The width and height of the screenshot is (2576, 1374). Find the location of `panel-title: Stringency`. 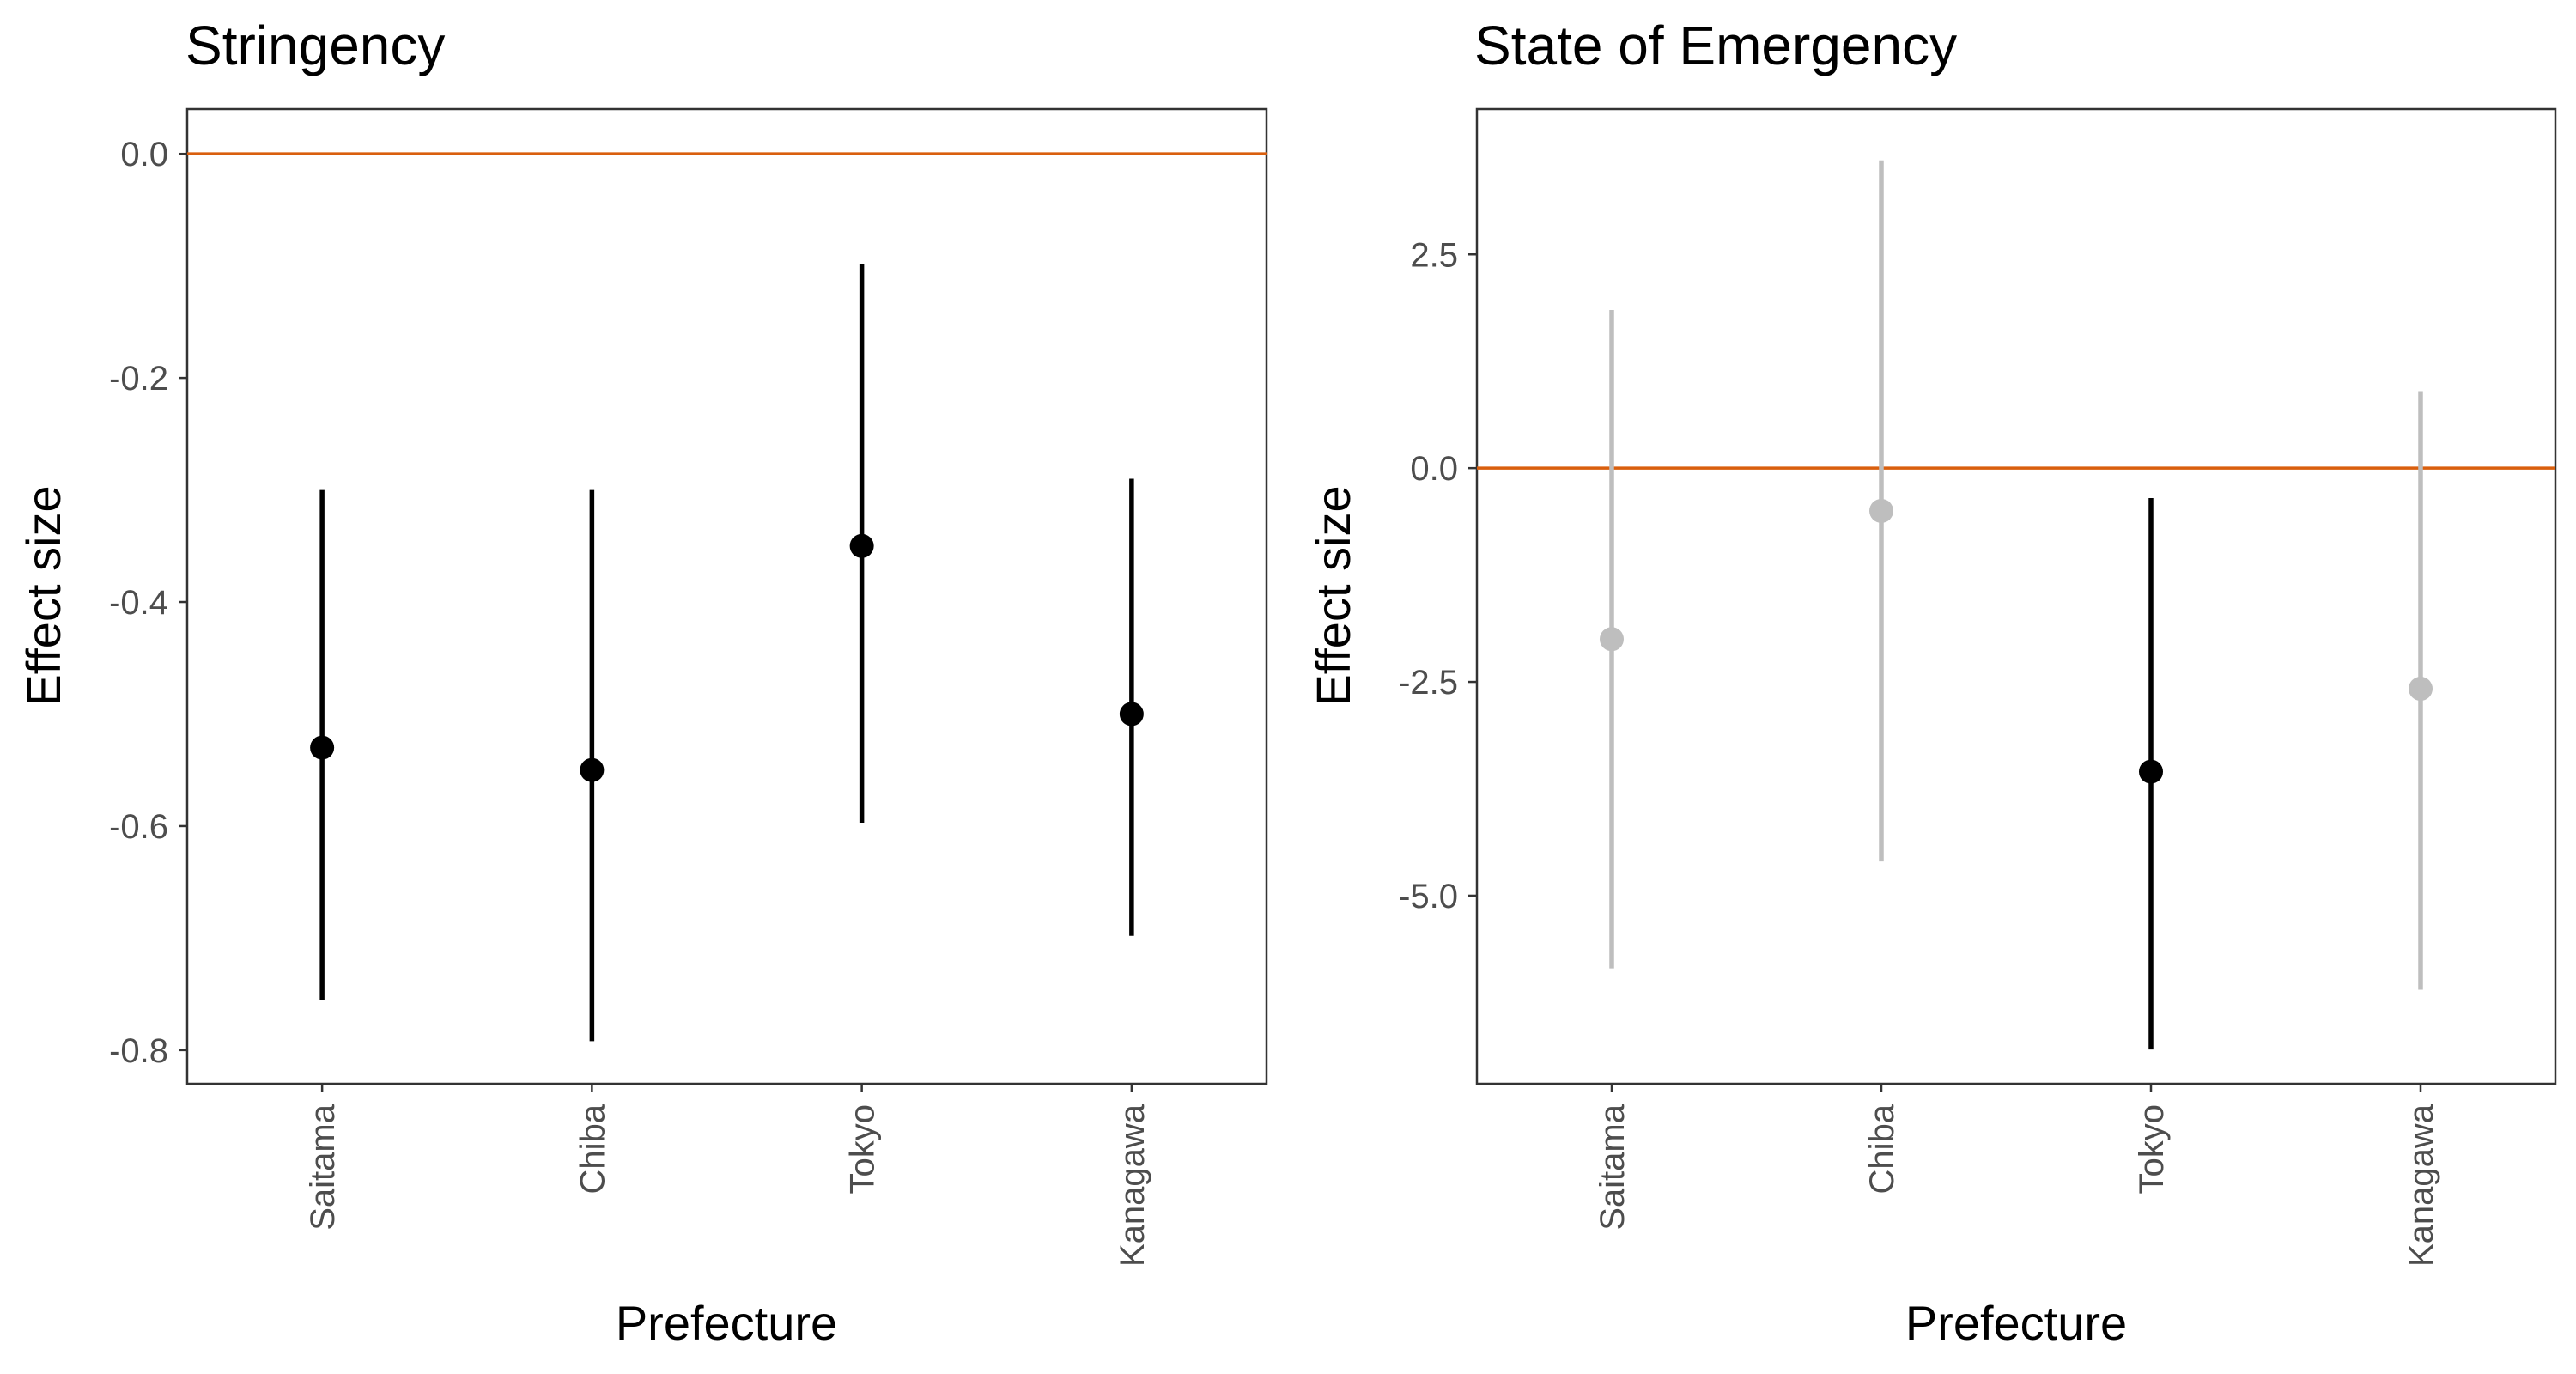

panel-title: Stringency is located at coordinates (315, 45).